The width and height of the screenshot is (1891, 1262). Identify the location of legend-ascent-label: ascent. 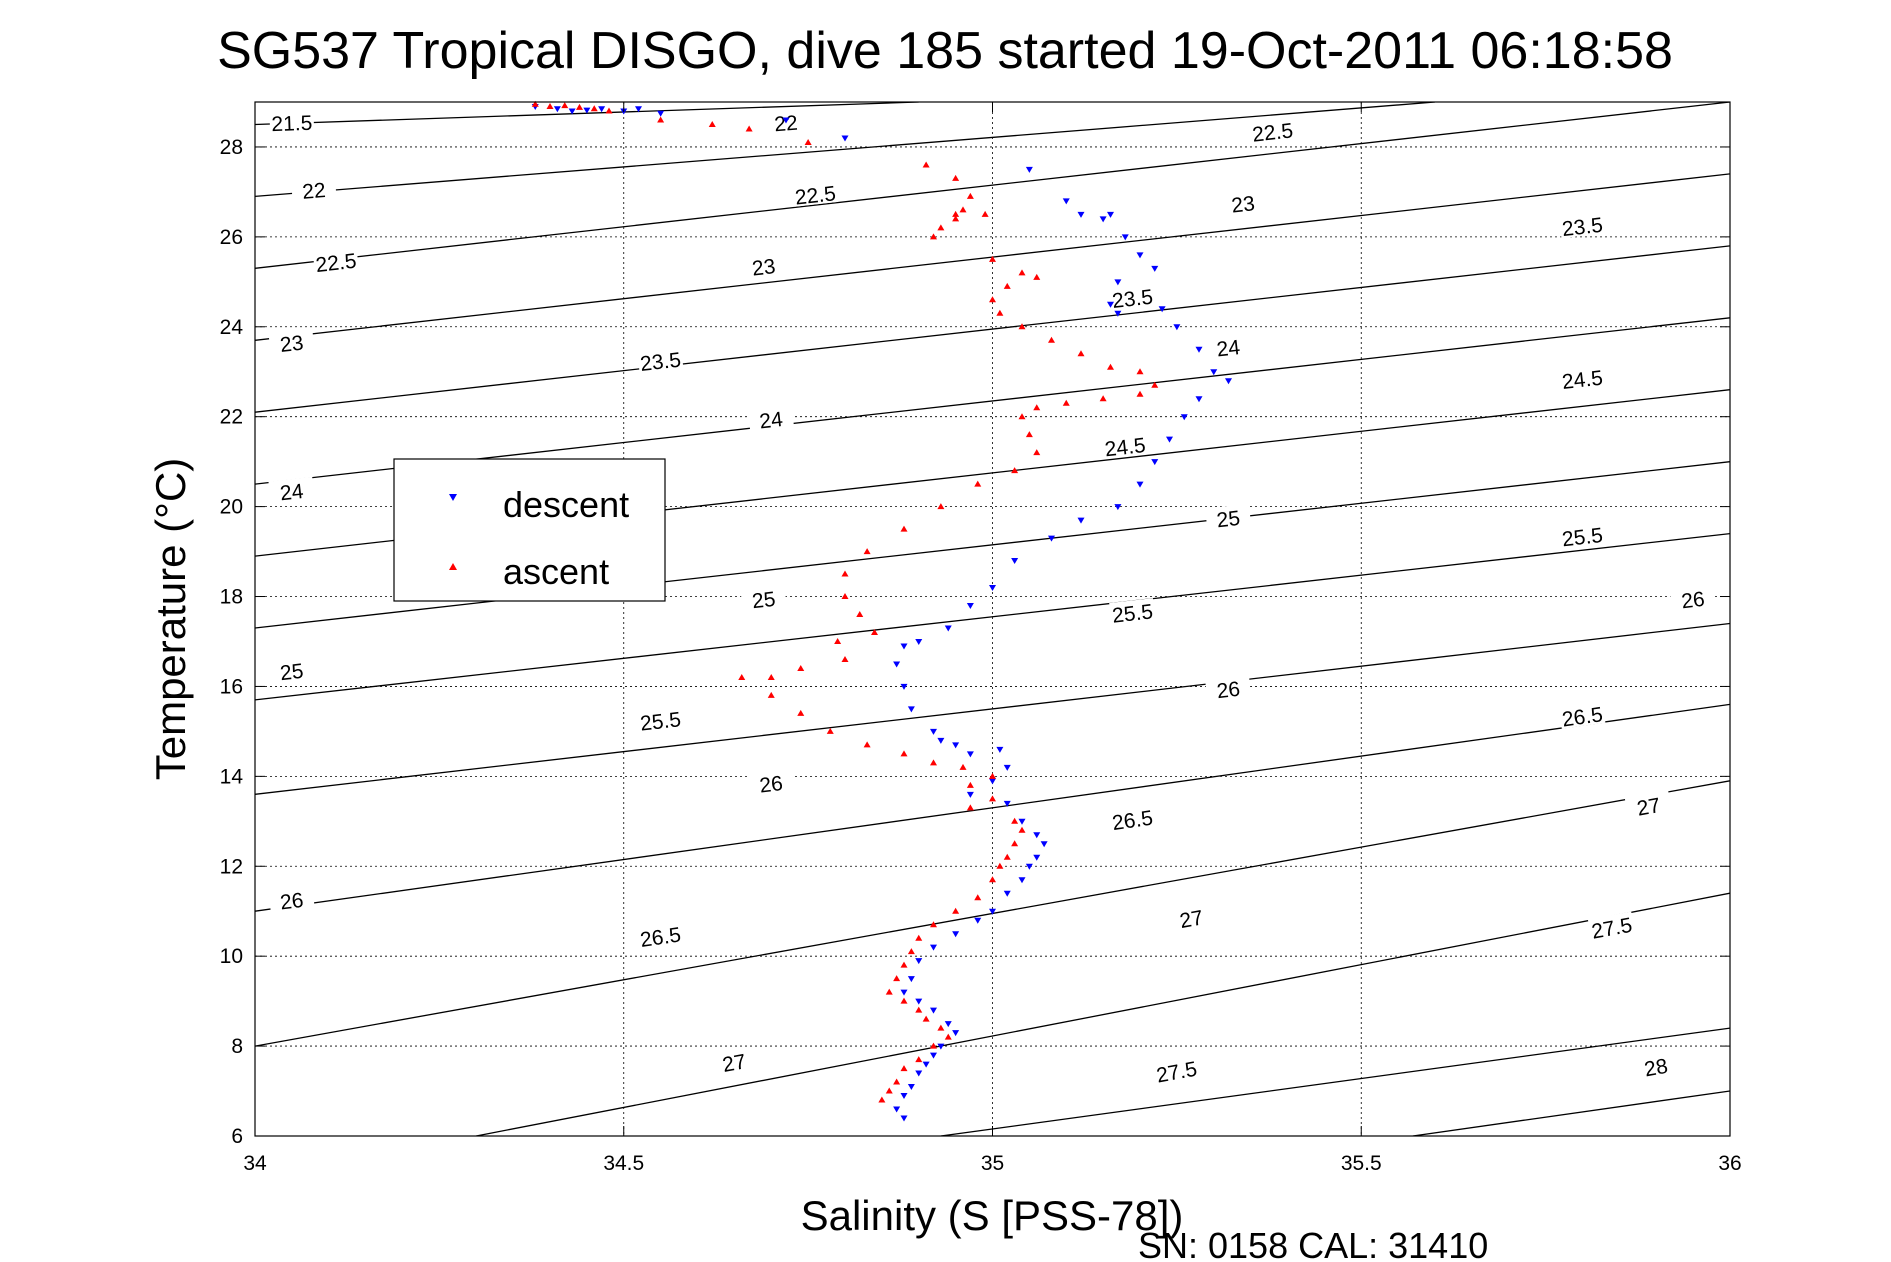
(556, 571).